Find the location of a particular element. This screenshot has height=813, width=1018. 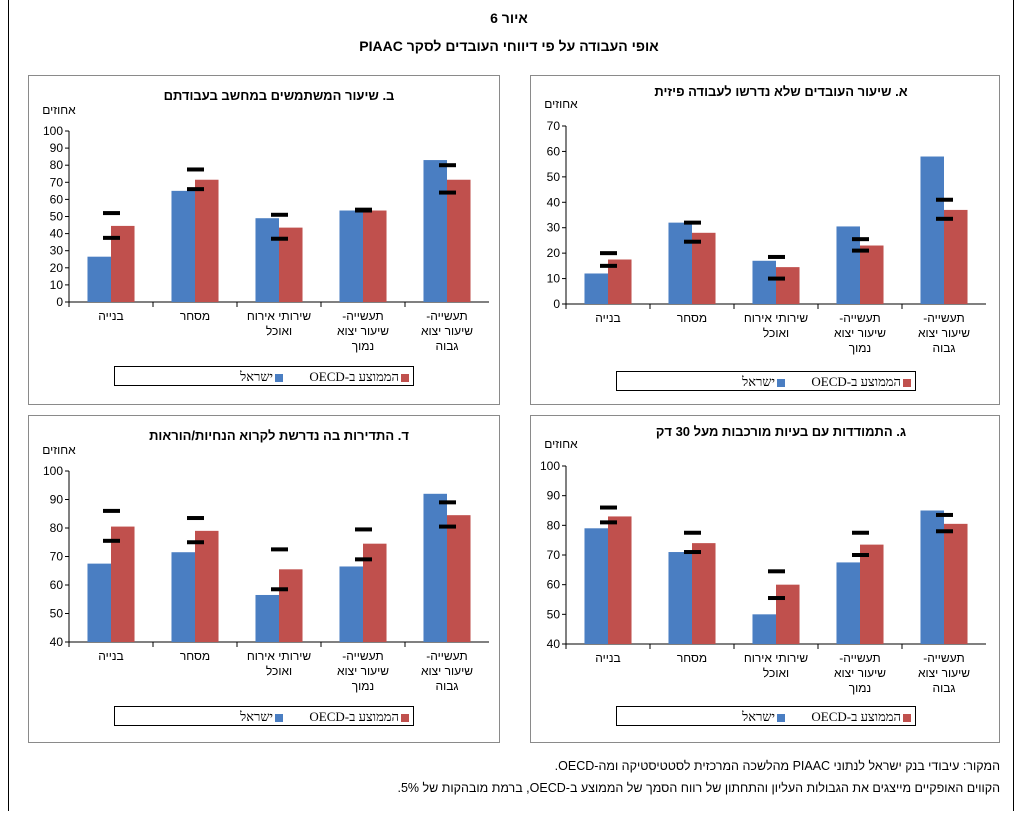

chart-a-legend: ישראל הממוצע ב-OECD is located at coordinates (766, 381).